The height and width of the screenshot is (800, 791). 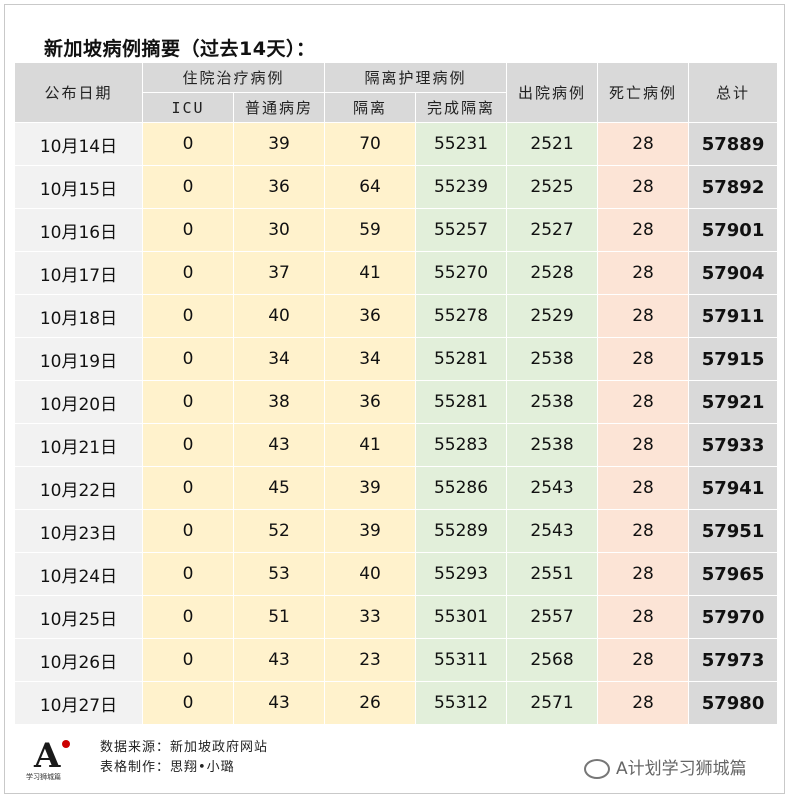 What do you see at coordinates (461, 574) in the screenshot?
I see `cell-completed: 55293` at bounding box center [461, 574].